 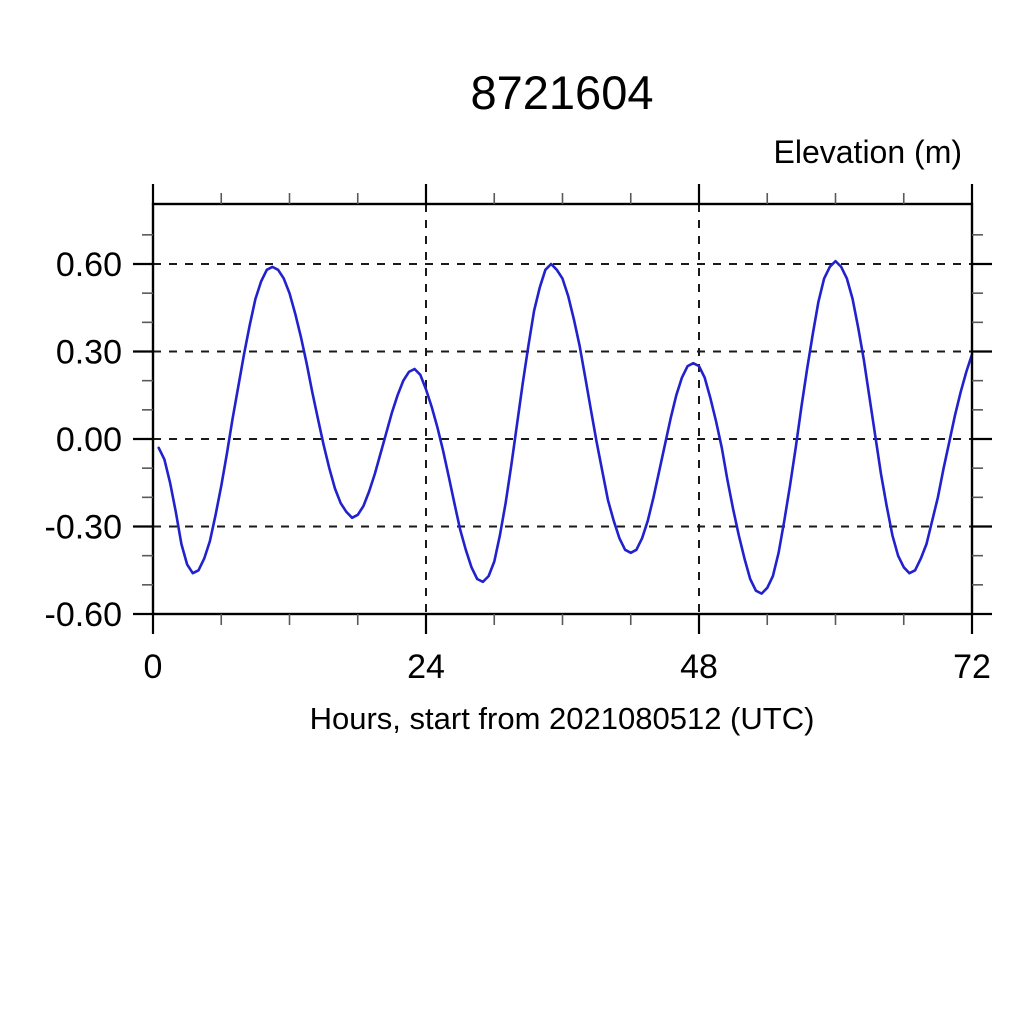 What do you see at coordinates (84, 615) in the screenshot?
I see `y-tick-label: -0.60` at bounding box center [84, 615].